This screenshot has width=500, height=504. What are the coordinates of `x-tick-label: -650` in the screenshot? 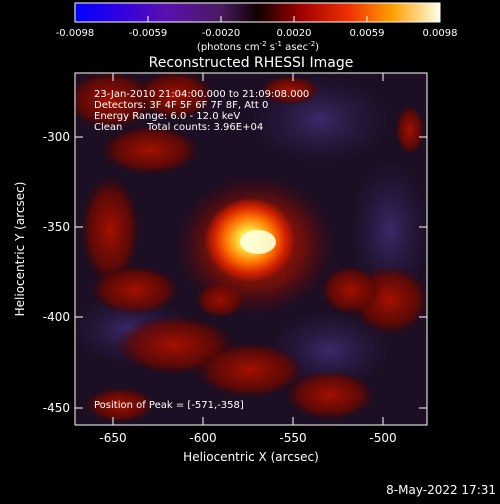 It's located at (112, 438).